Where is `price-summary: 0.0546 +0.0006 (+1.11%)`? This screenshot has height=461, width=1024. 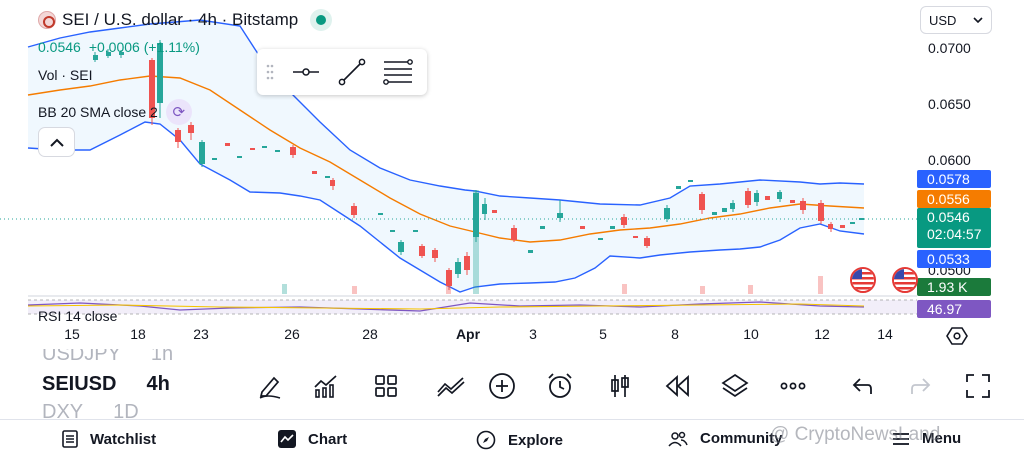 price-summary: 0.0546 +0.0006 (+1.11%) is located at coordinates (119, 47).